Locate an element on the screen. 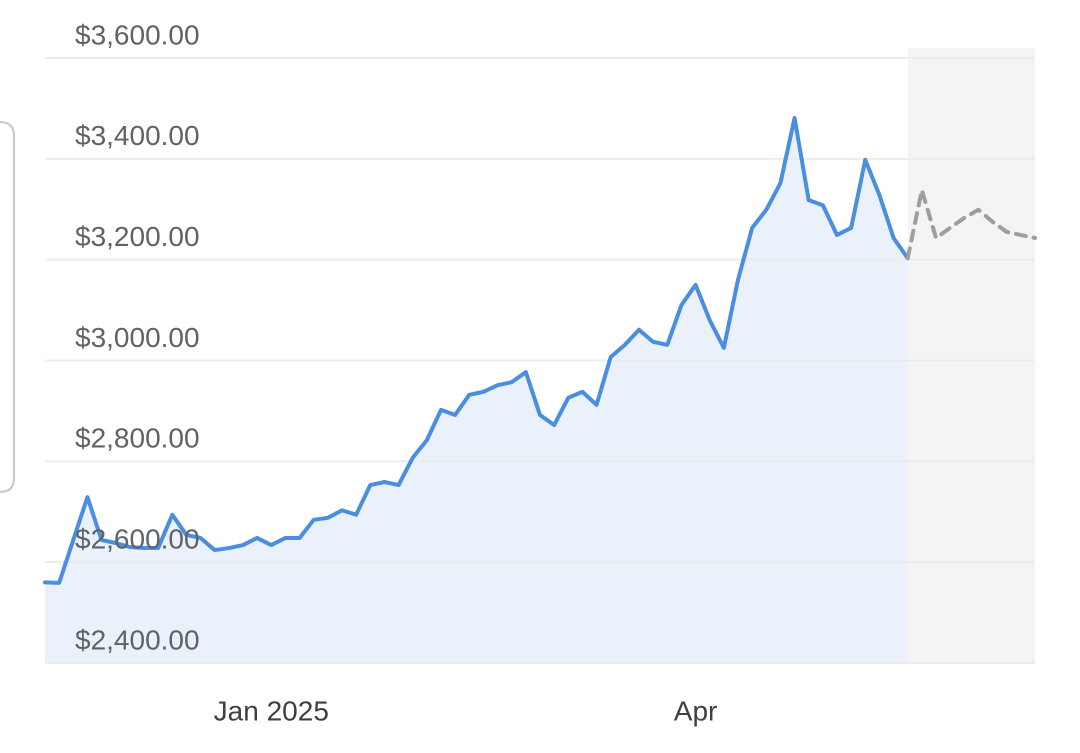 The height and width of the screenshot is (753, 1080). y-tick-label: $3,400.00 is located at coordinates (137, 135).